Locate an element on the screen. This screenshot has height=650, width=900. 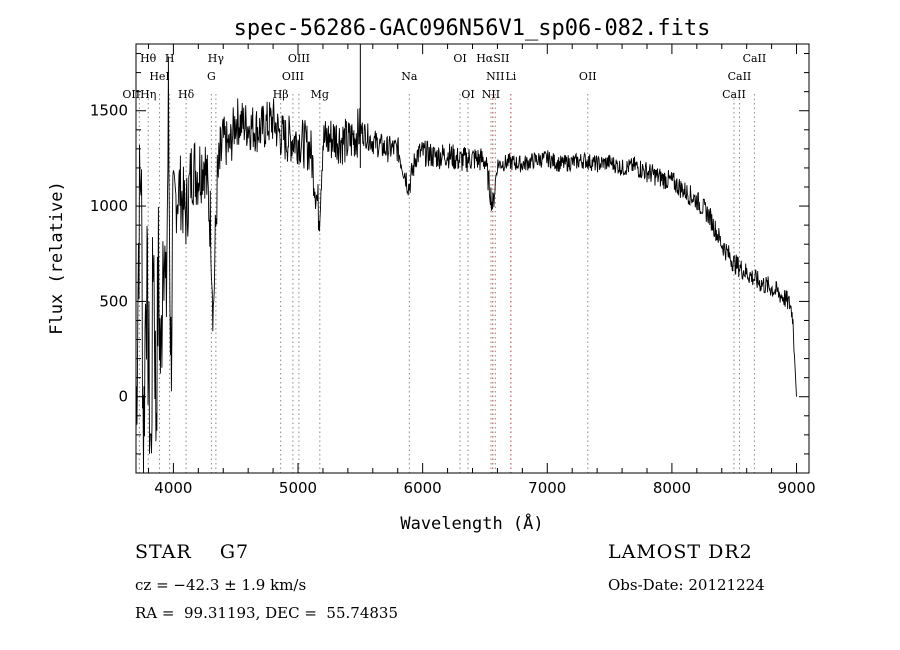
survey-name: LAMOST DR2 is located at coordinates (680, 552).